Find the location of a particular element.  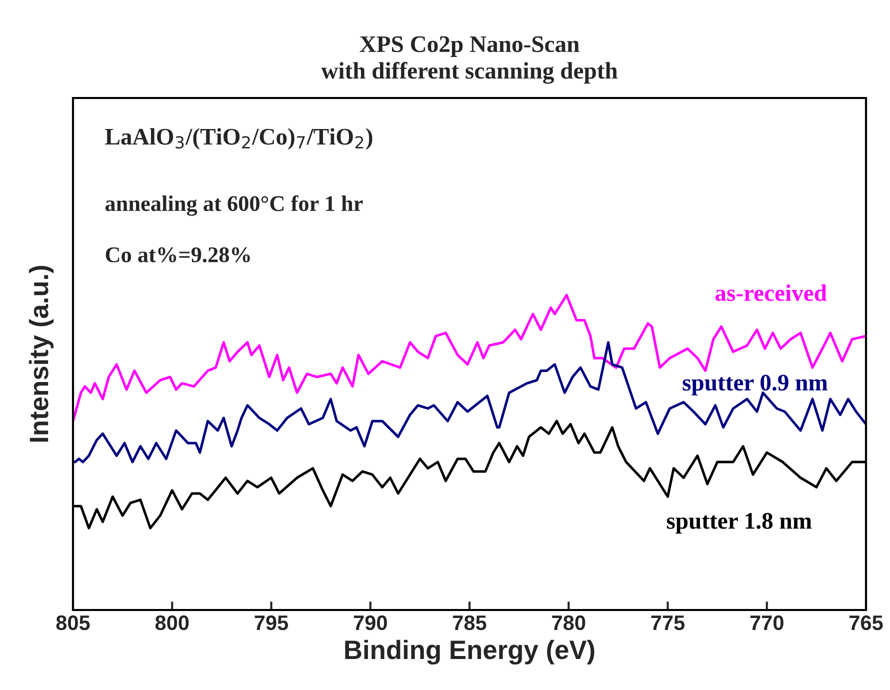

x-tick-label: 775 is located at coordinates (668, 623).